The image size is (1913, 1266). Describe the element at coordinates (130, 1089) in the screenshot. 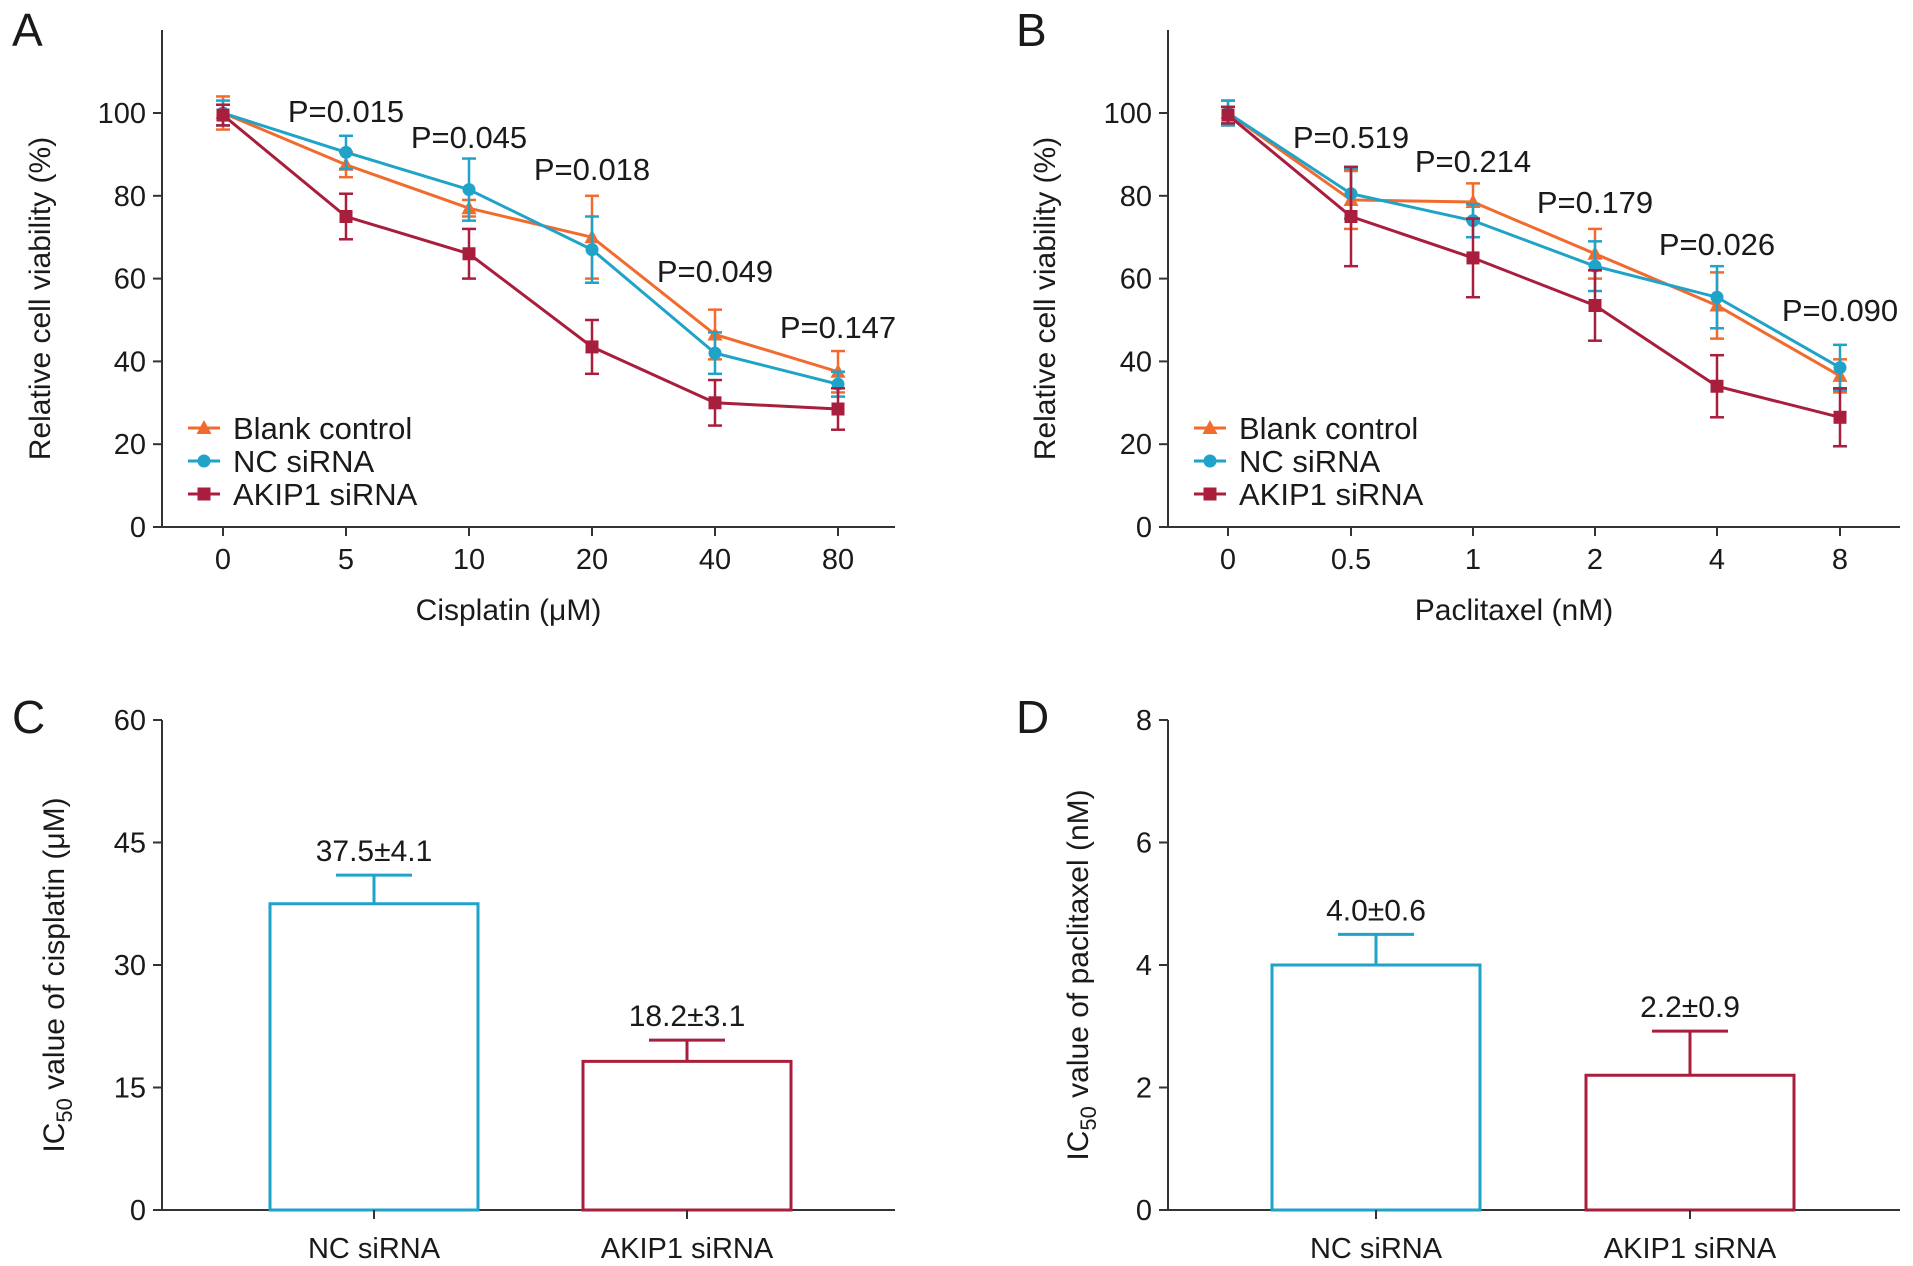

I see `y-tick-label: 15` at that location.